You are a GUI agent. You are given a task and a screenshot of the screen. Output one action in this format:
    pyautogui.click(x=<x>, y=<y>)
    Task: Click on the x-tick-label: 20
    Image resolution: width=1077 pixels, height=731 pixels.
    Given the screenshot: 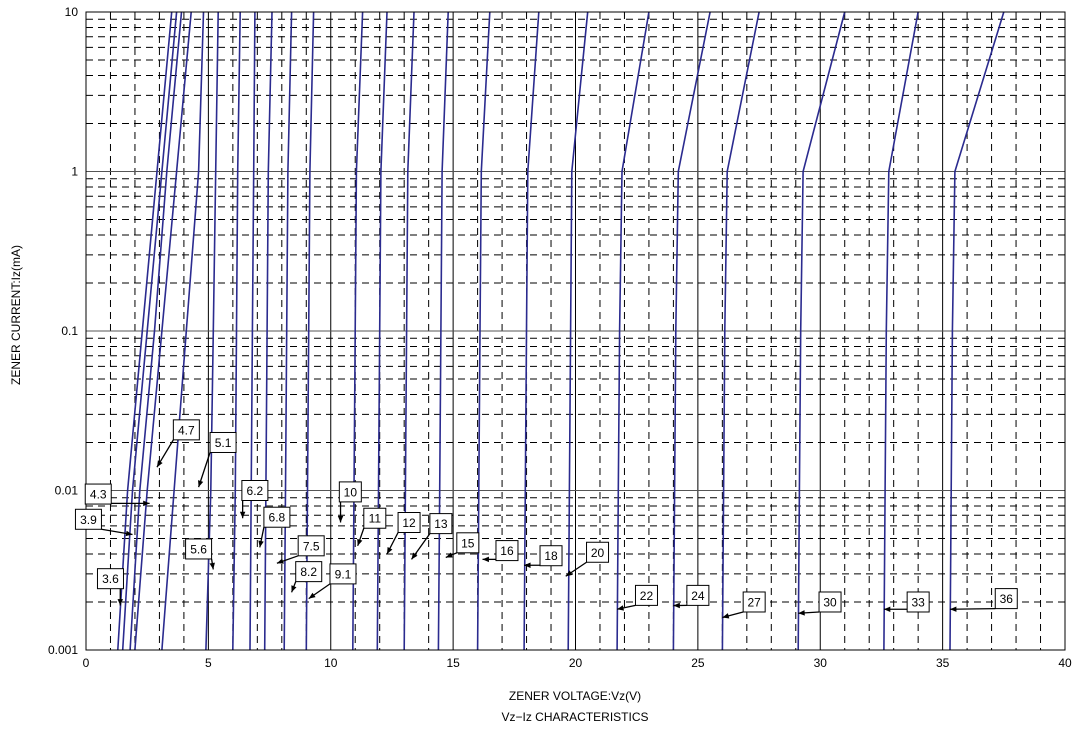 What is the action you would take?
    pyautogui.click(x=576, y=663)
    